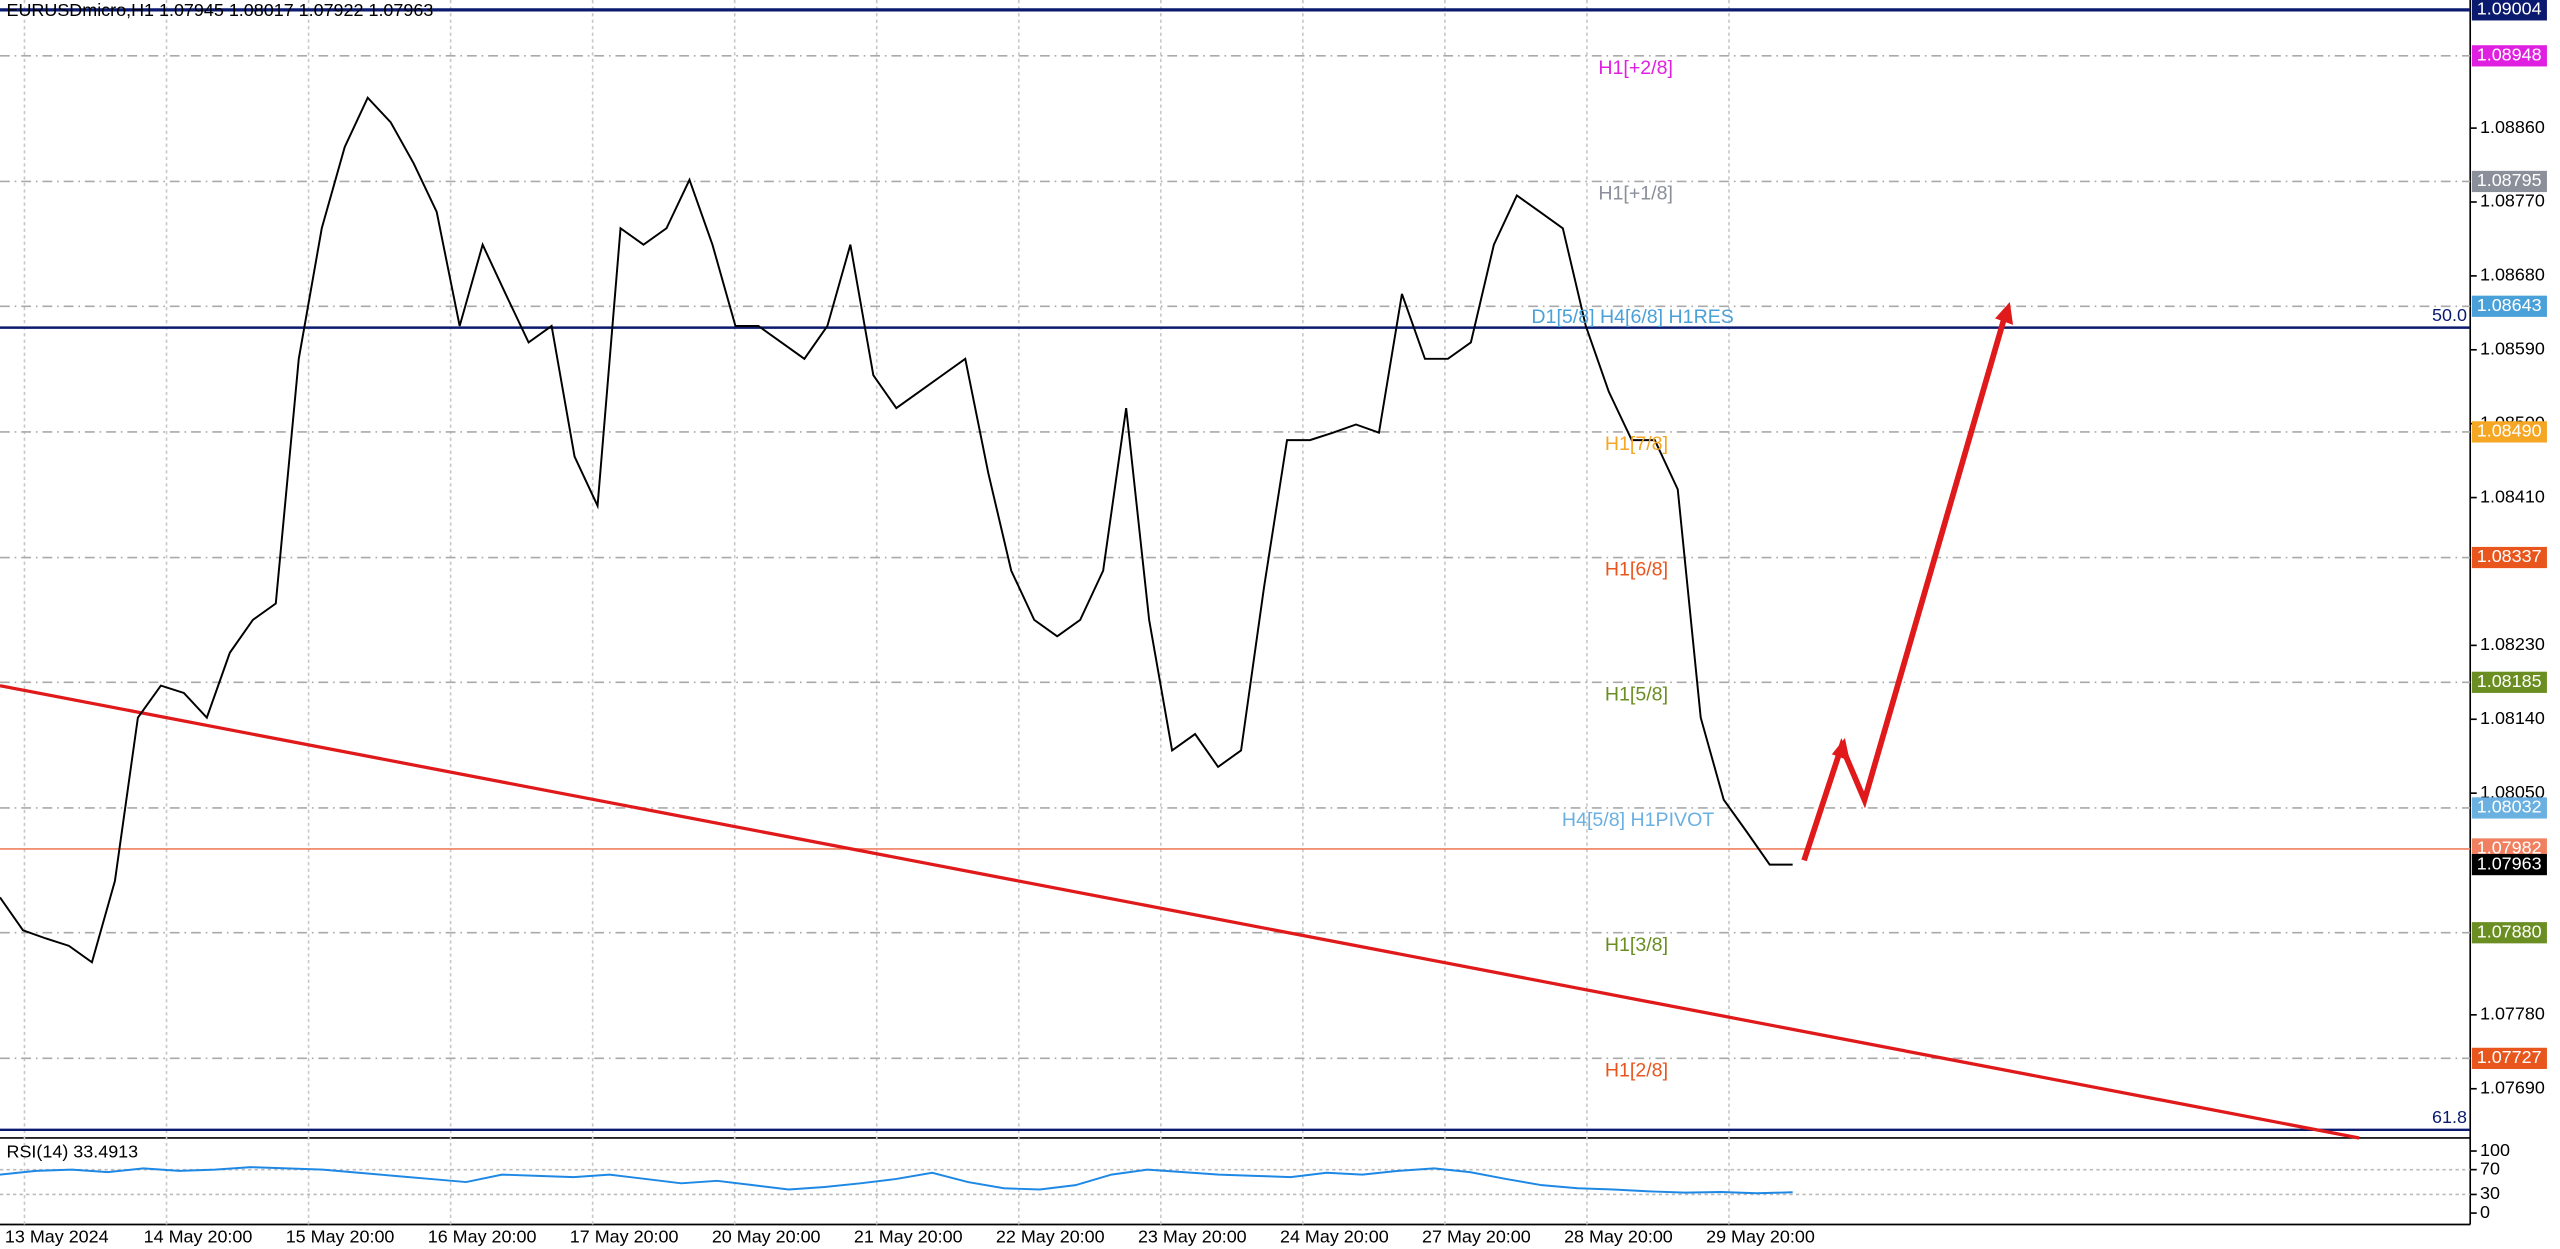 The height and width of the screenshot is (1249, 2560). I want to click on x-tick-label: 28 May 20:00, so click(1618, 1236).